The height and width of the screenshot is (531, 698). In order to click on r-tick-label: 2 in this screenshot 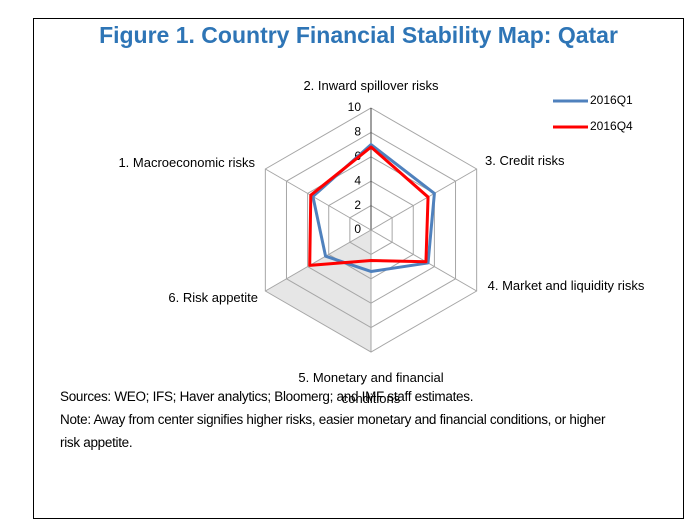, I will do `click(357, 205)`.